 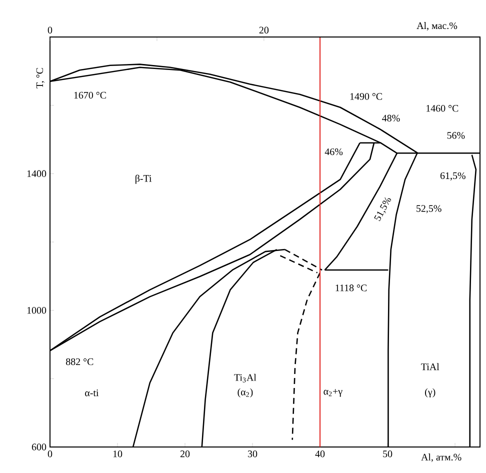 I want to click on annotation: 1118 °C, so click(x=351, y=288).